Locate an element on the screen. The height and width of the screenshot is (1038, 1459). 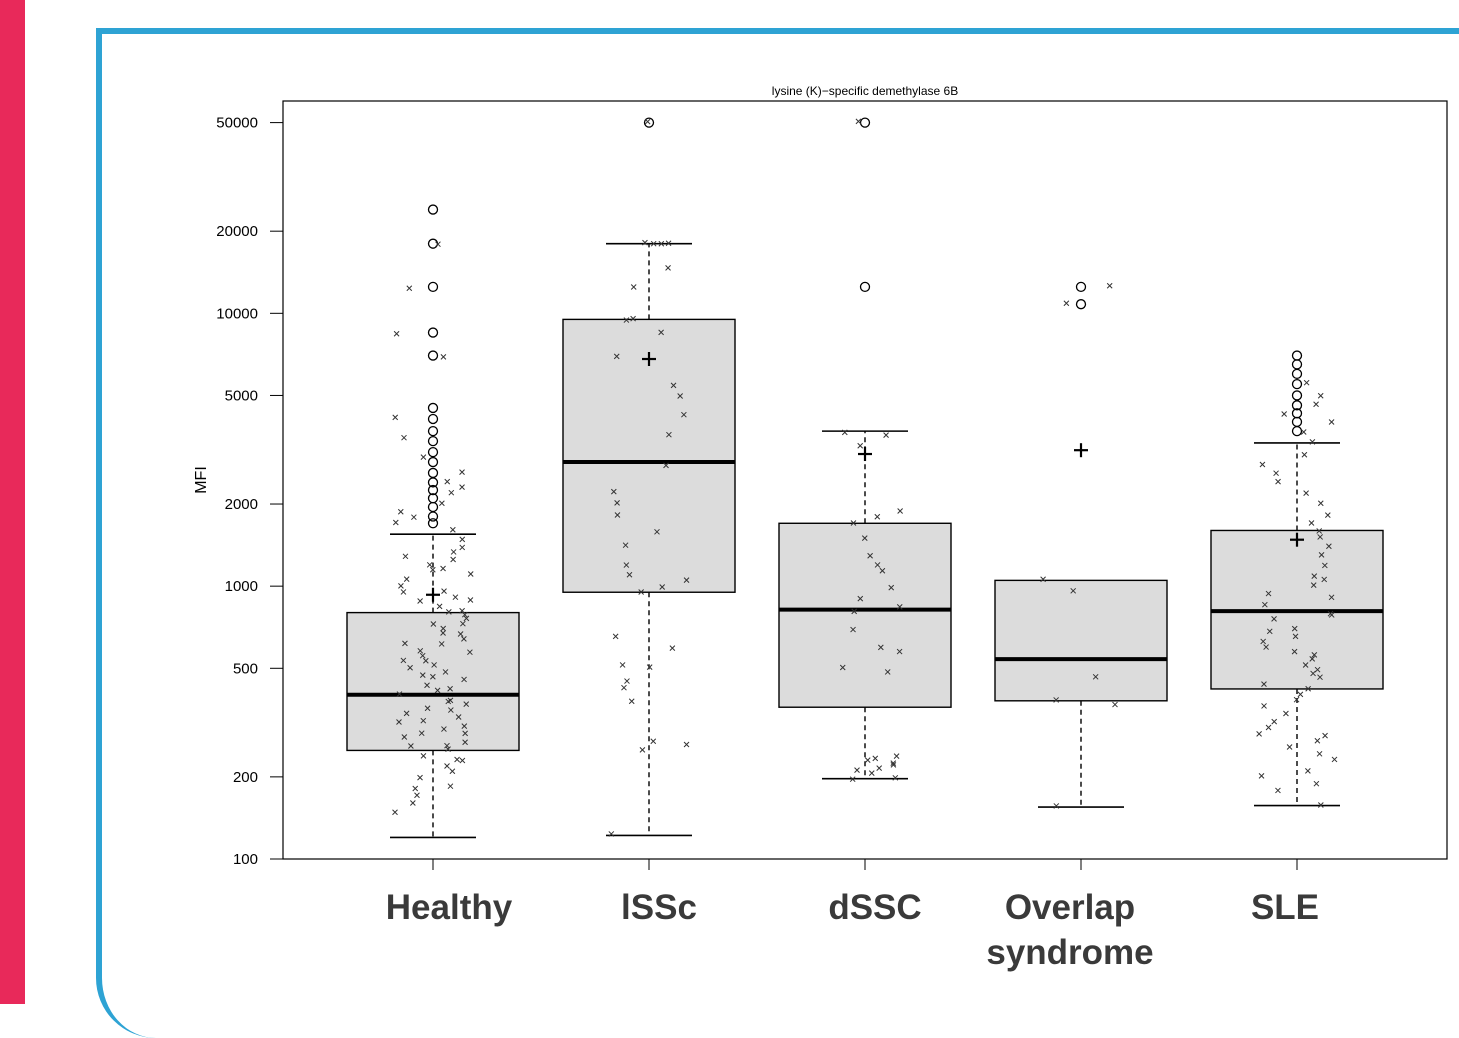
chart-title: lysine (K)−specific demethylase 6B is located at coordinates (865, 91).